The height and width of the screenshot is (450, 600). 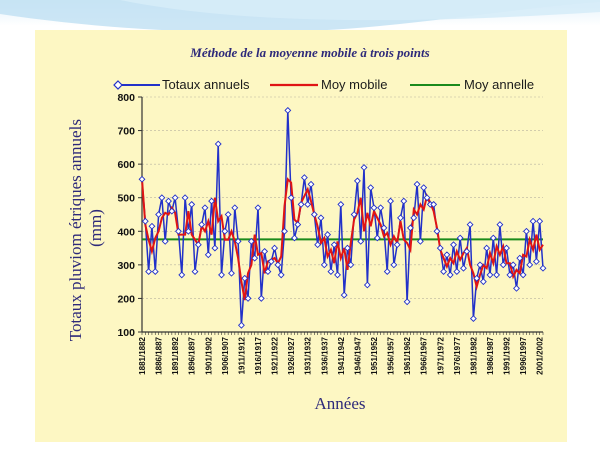 I want to click on legend: Totaux annuels Moy mobile Moy annelle, so click(x=323, y=84).